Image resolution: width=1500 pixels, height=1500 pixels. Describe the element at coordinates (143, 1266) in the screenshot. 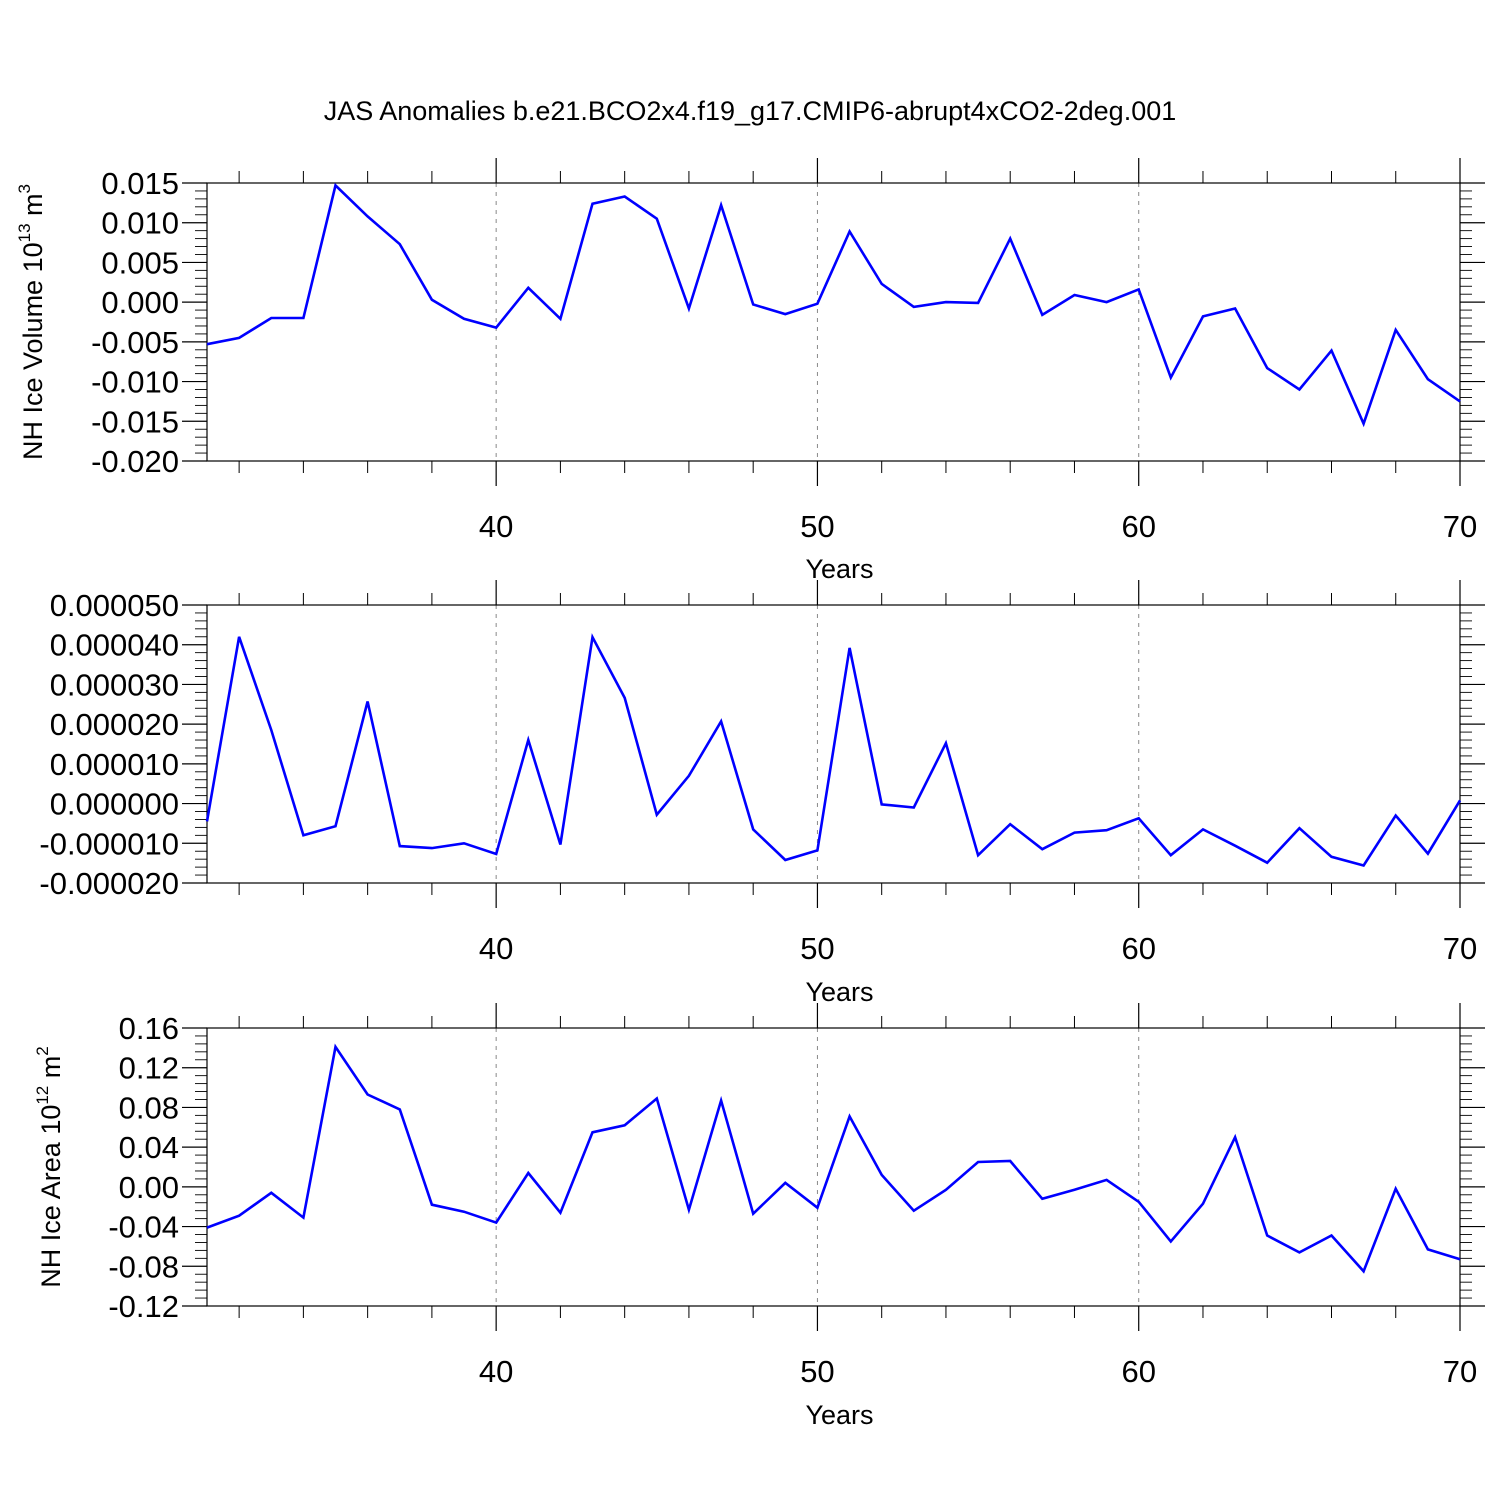

I see `y-tick-label: -0.08` at that location.